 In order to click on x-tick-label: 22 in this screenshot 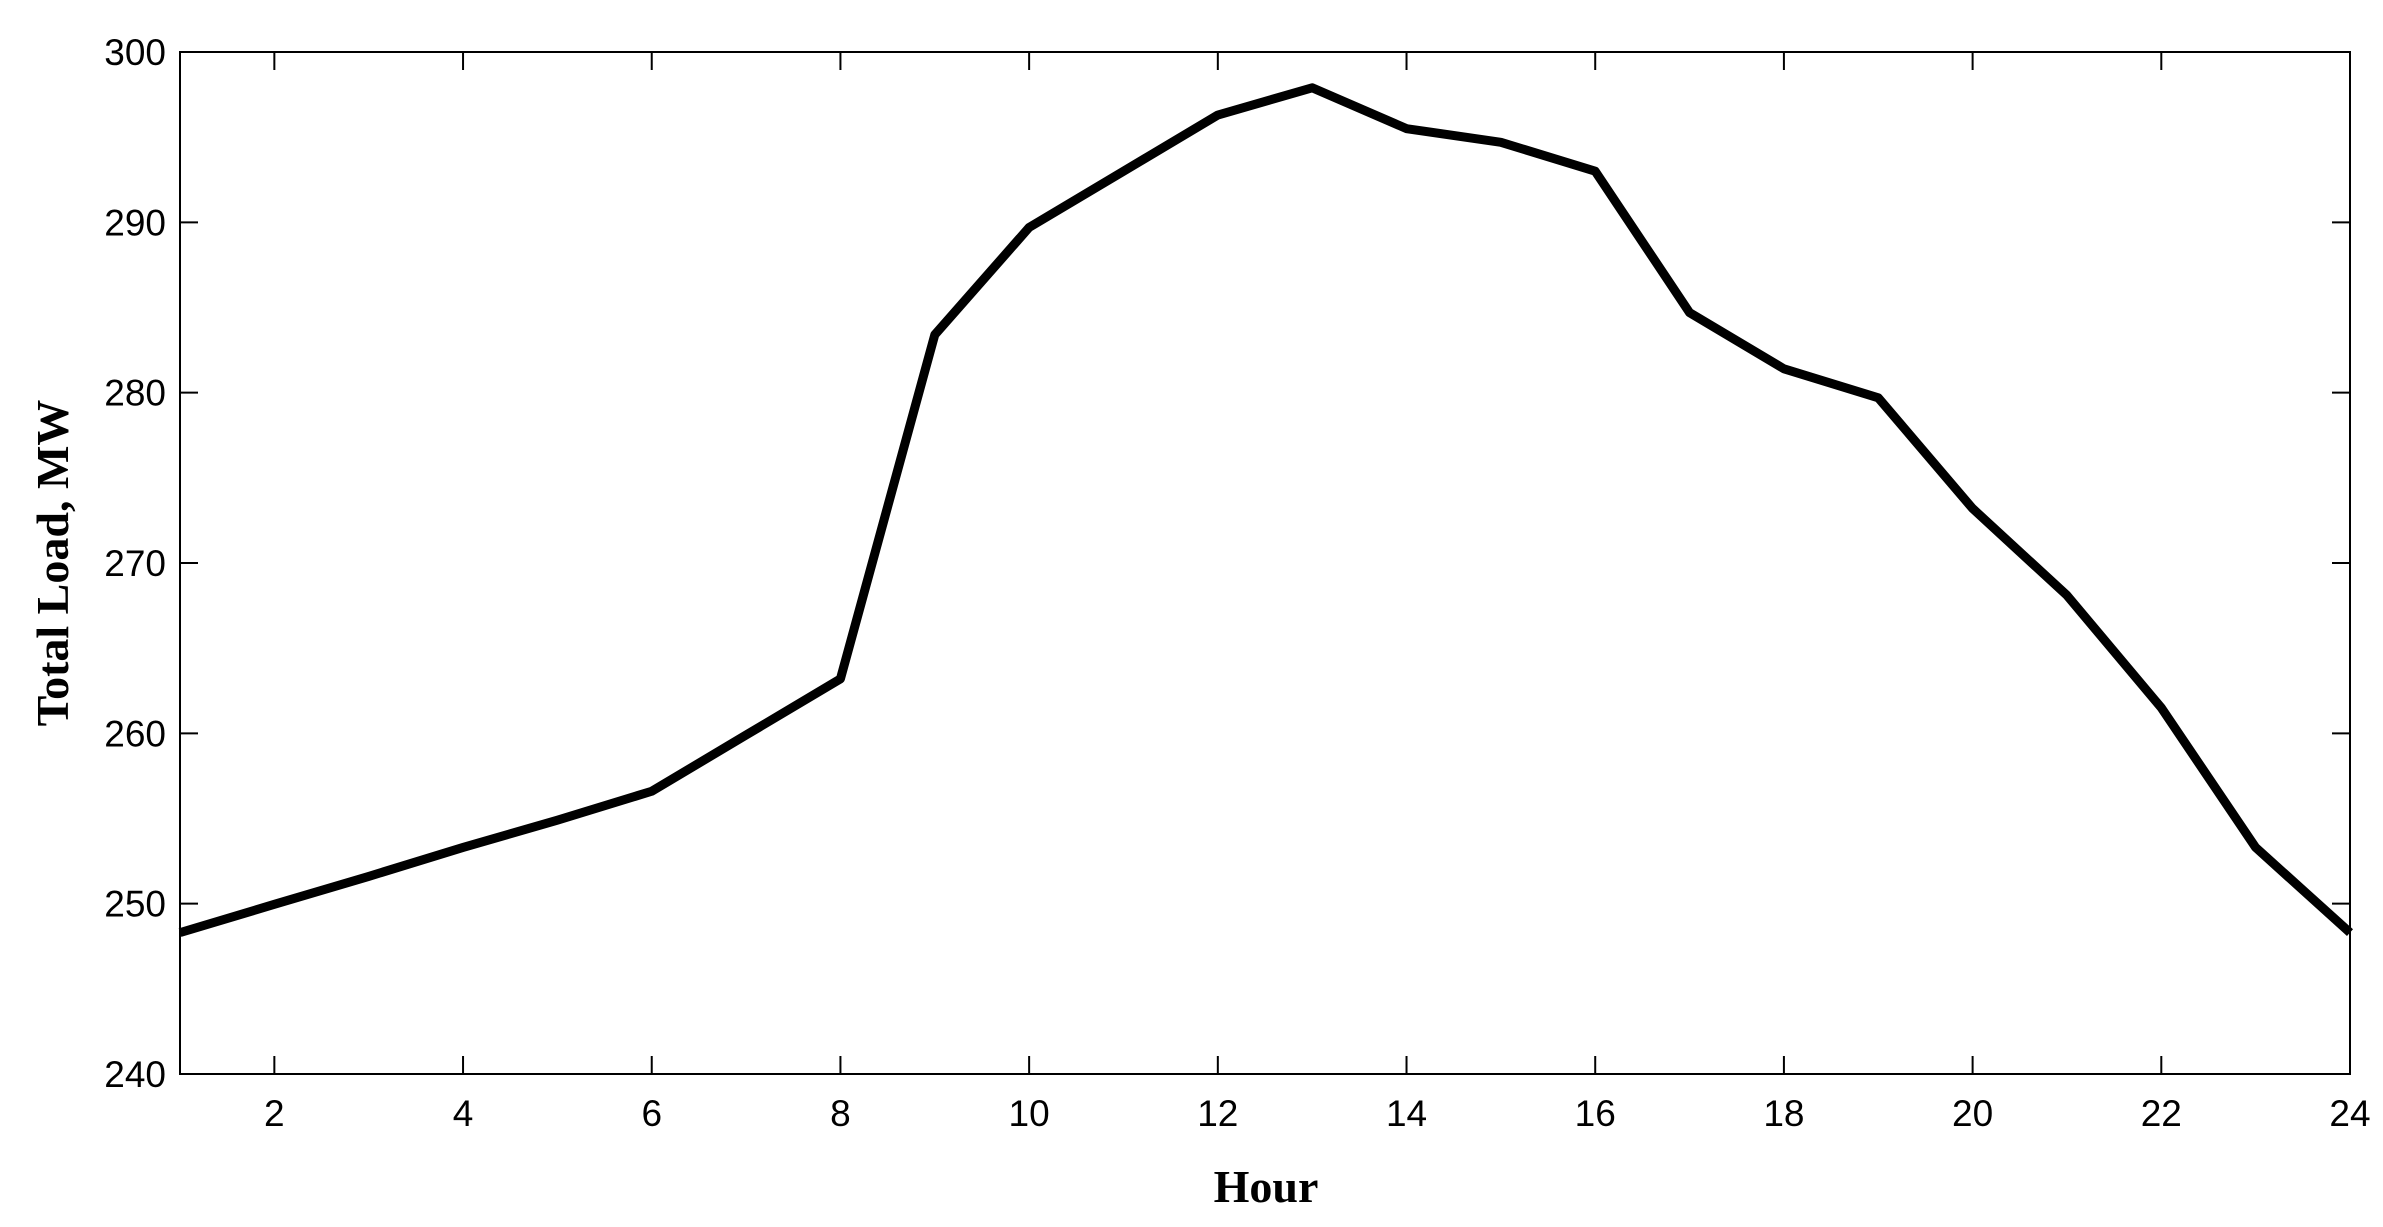, I will do `click(2161, 1113)`.